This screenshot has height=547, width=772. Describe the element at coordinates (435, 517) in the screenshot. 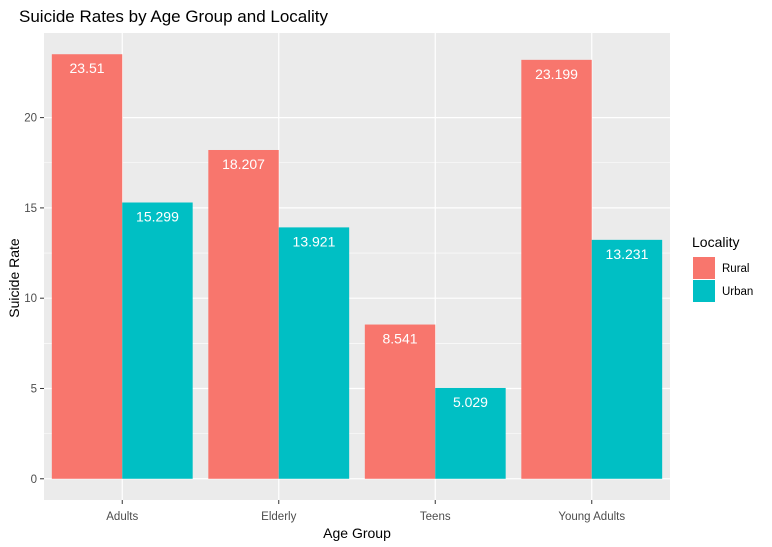

I see `x-tick-label: Teens` at that location.